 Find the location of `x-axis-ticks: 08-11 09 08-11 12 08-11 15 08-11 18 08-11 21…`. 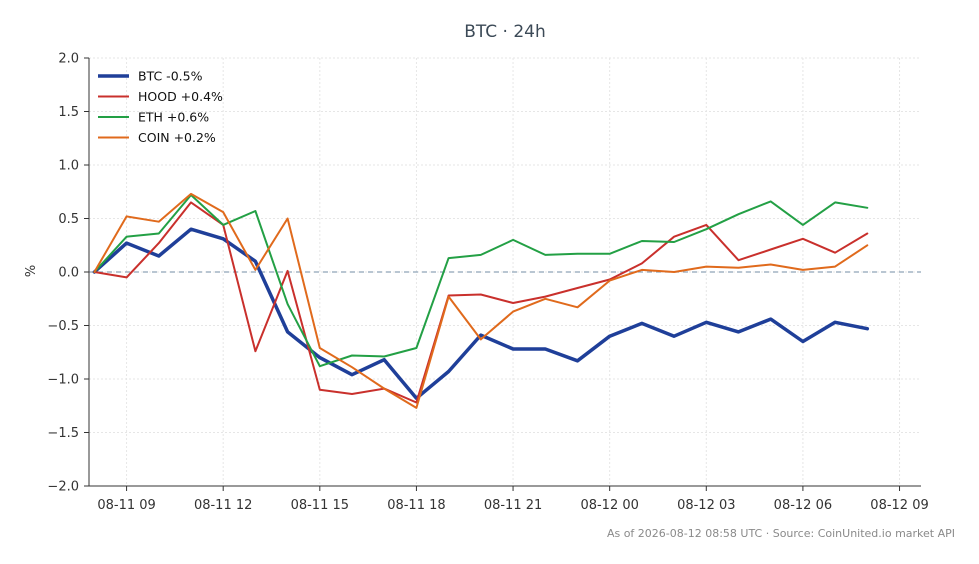

x-axis-ticks: 08-11 09 08-11 12 08-11 15 08-11 18 08-11 21… is located at coordinates (513, 499).